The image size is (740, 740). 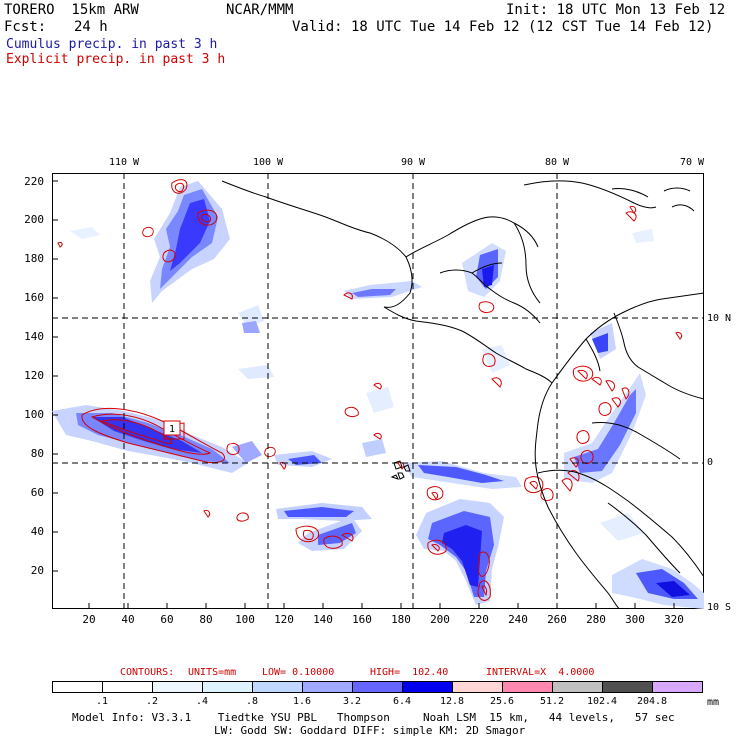 What do you see at coordinates (479, 619) in the screenshot?
I see `x-tick: 220` at bounding box center [479, 619].